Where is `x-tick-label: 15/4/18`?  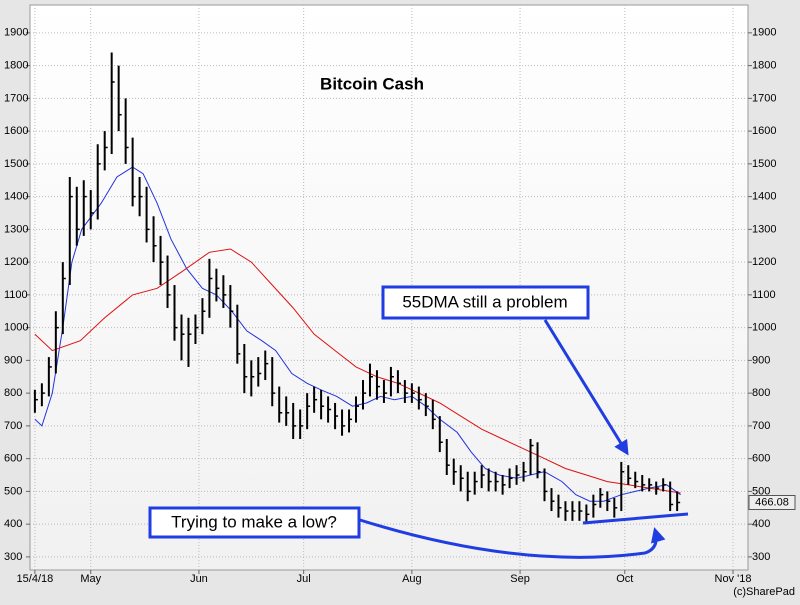
x-tick-label: 15/4/18 is located at coordinates (35, 579).